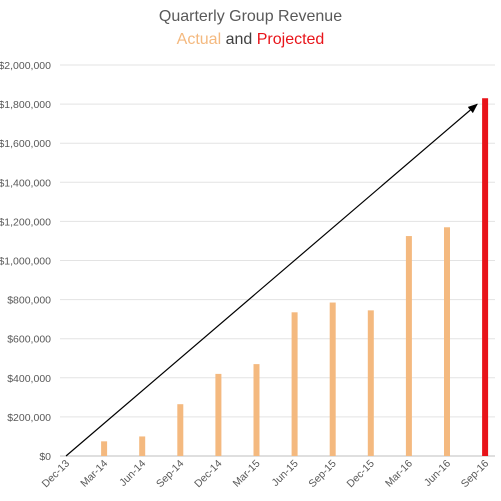 This screenshot has height=501, width=501. Describe the element at coordinates (25, 105) in the screenshot. I see `y-tick-label: $1,800,000` at that location.